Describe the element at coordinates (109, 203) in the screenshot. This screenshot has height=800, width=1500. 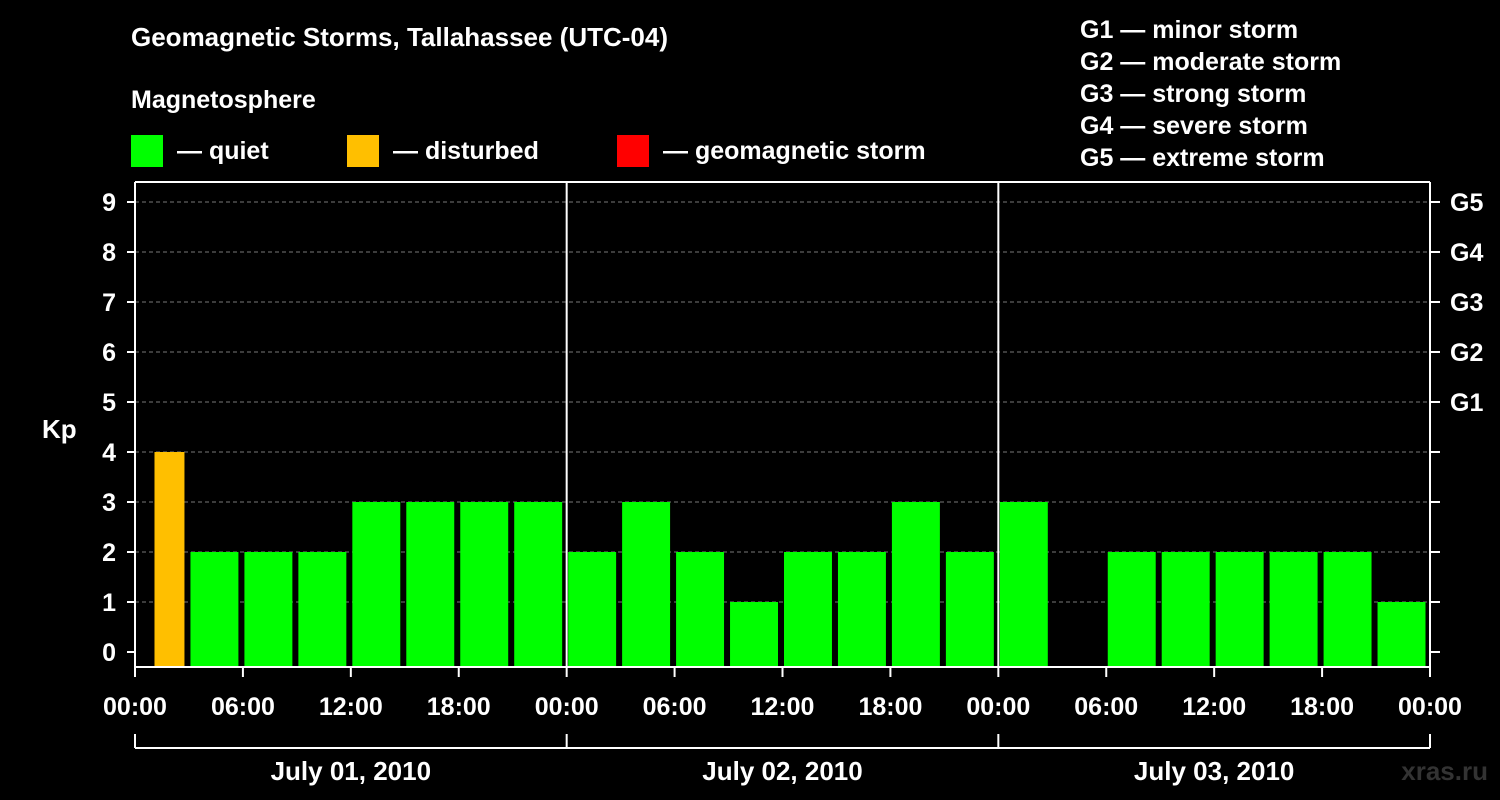
I see `y-tick-label-9: 9` at that location.